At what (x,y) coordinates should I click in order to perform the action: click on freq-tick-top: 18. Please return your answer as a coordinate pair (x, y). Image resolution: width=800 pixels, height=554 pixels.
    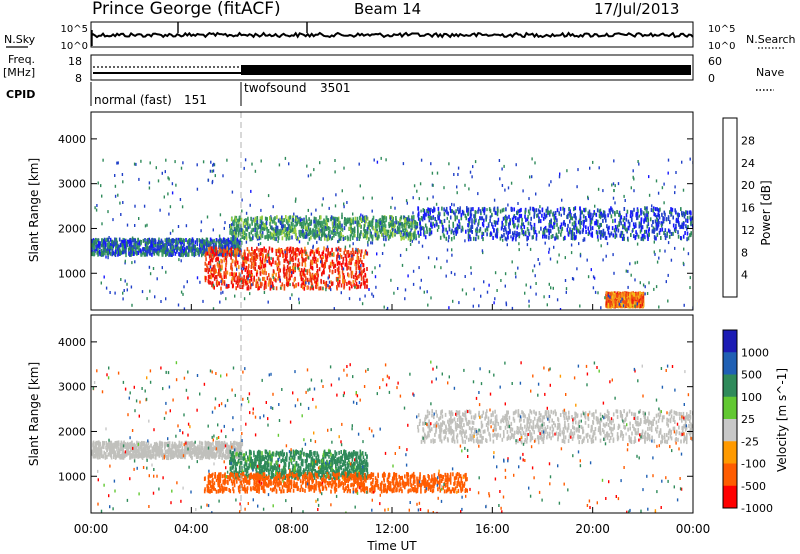
    Looking at the image, I should click on (75, 61).